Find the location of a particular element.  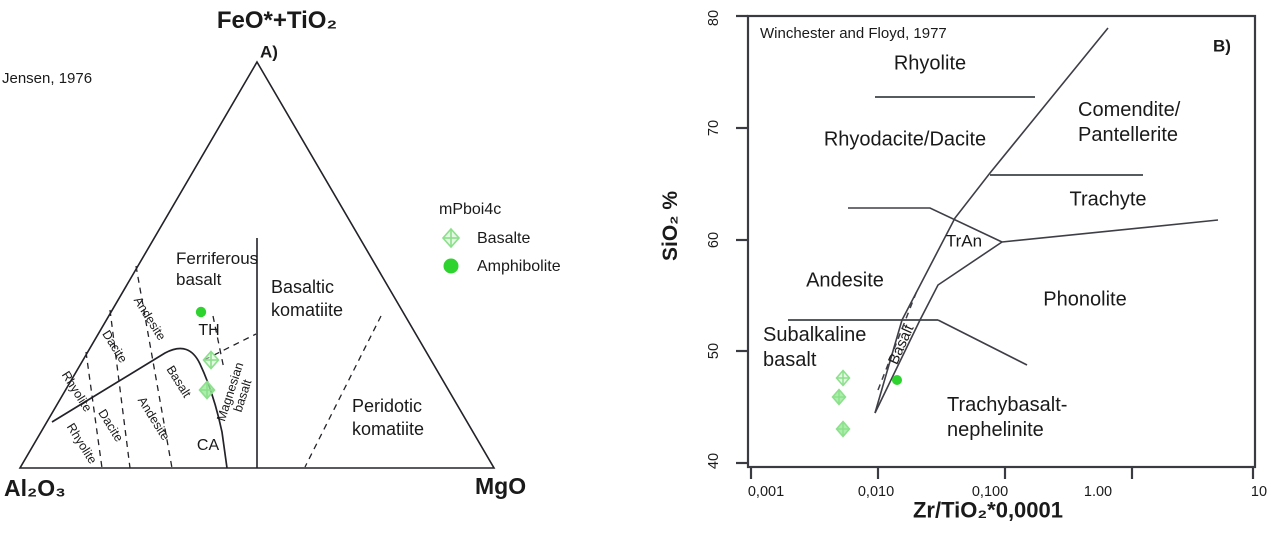

field-ca: CA is located at coordinates (208, 445).